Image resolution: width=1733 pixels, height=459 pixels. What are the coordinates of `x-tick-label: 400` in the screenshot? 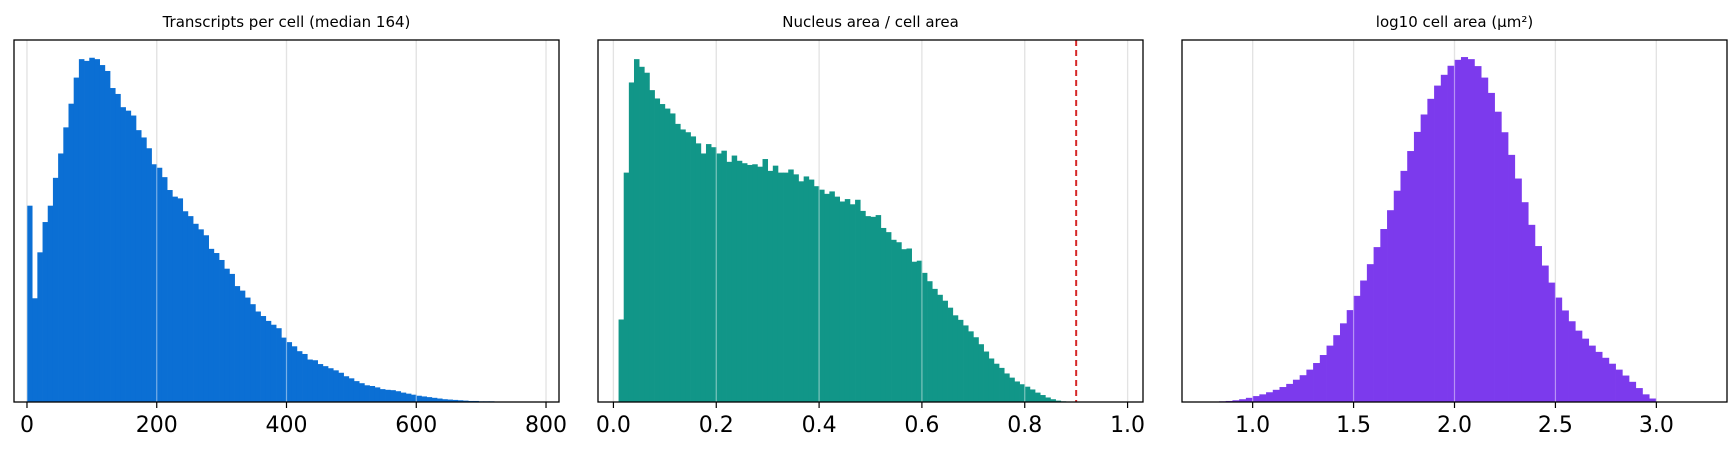 It's located at (287, 425).